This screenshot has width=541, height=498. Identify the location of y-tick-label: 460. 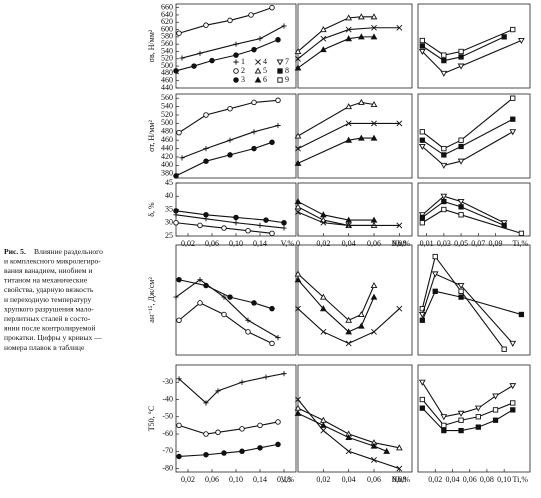
(167, 139).